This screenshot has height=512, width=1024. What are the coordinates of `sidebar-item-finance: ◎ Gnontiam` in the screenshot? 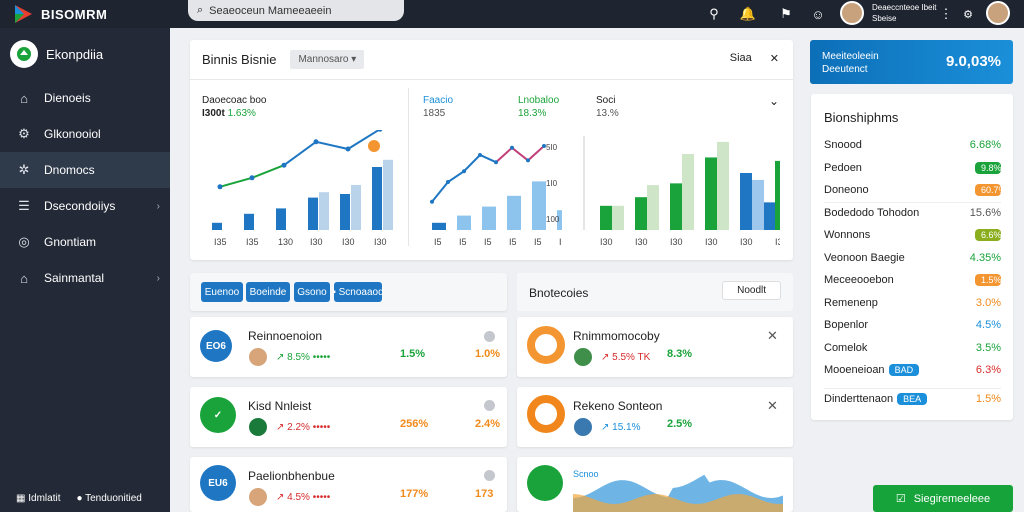 It's located at (85, 242).